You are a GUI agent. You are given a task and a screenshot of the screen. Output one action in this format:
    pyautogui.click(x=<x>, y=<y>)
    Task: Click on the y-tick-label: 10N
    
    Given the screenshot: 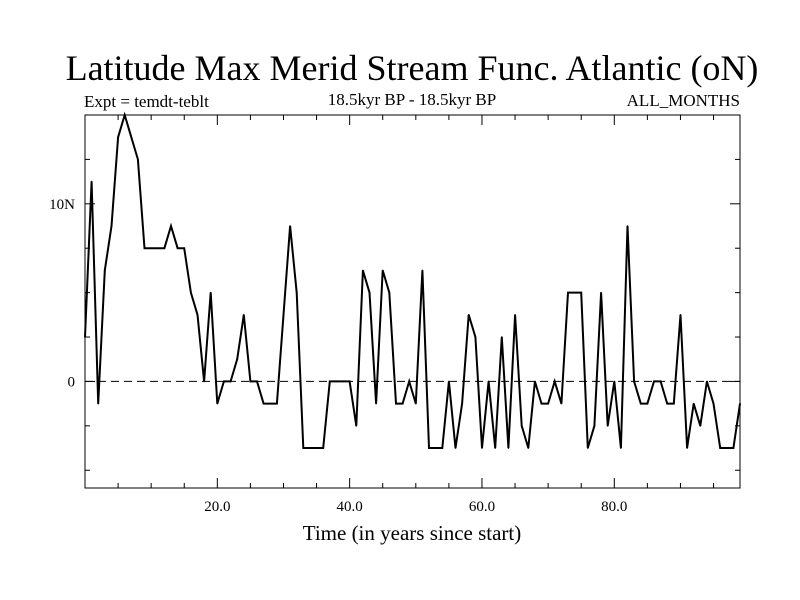 What is the action you would take?
    pyautogui.click(x=62, y=205)
    